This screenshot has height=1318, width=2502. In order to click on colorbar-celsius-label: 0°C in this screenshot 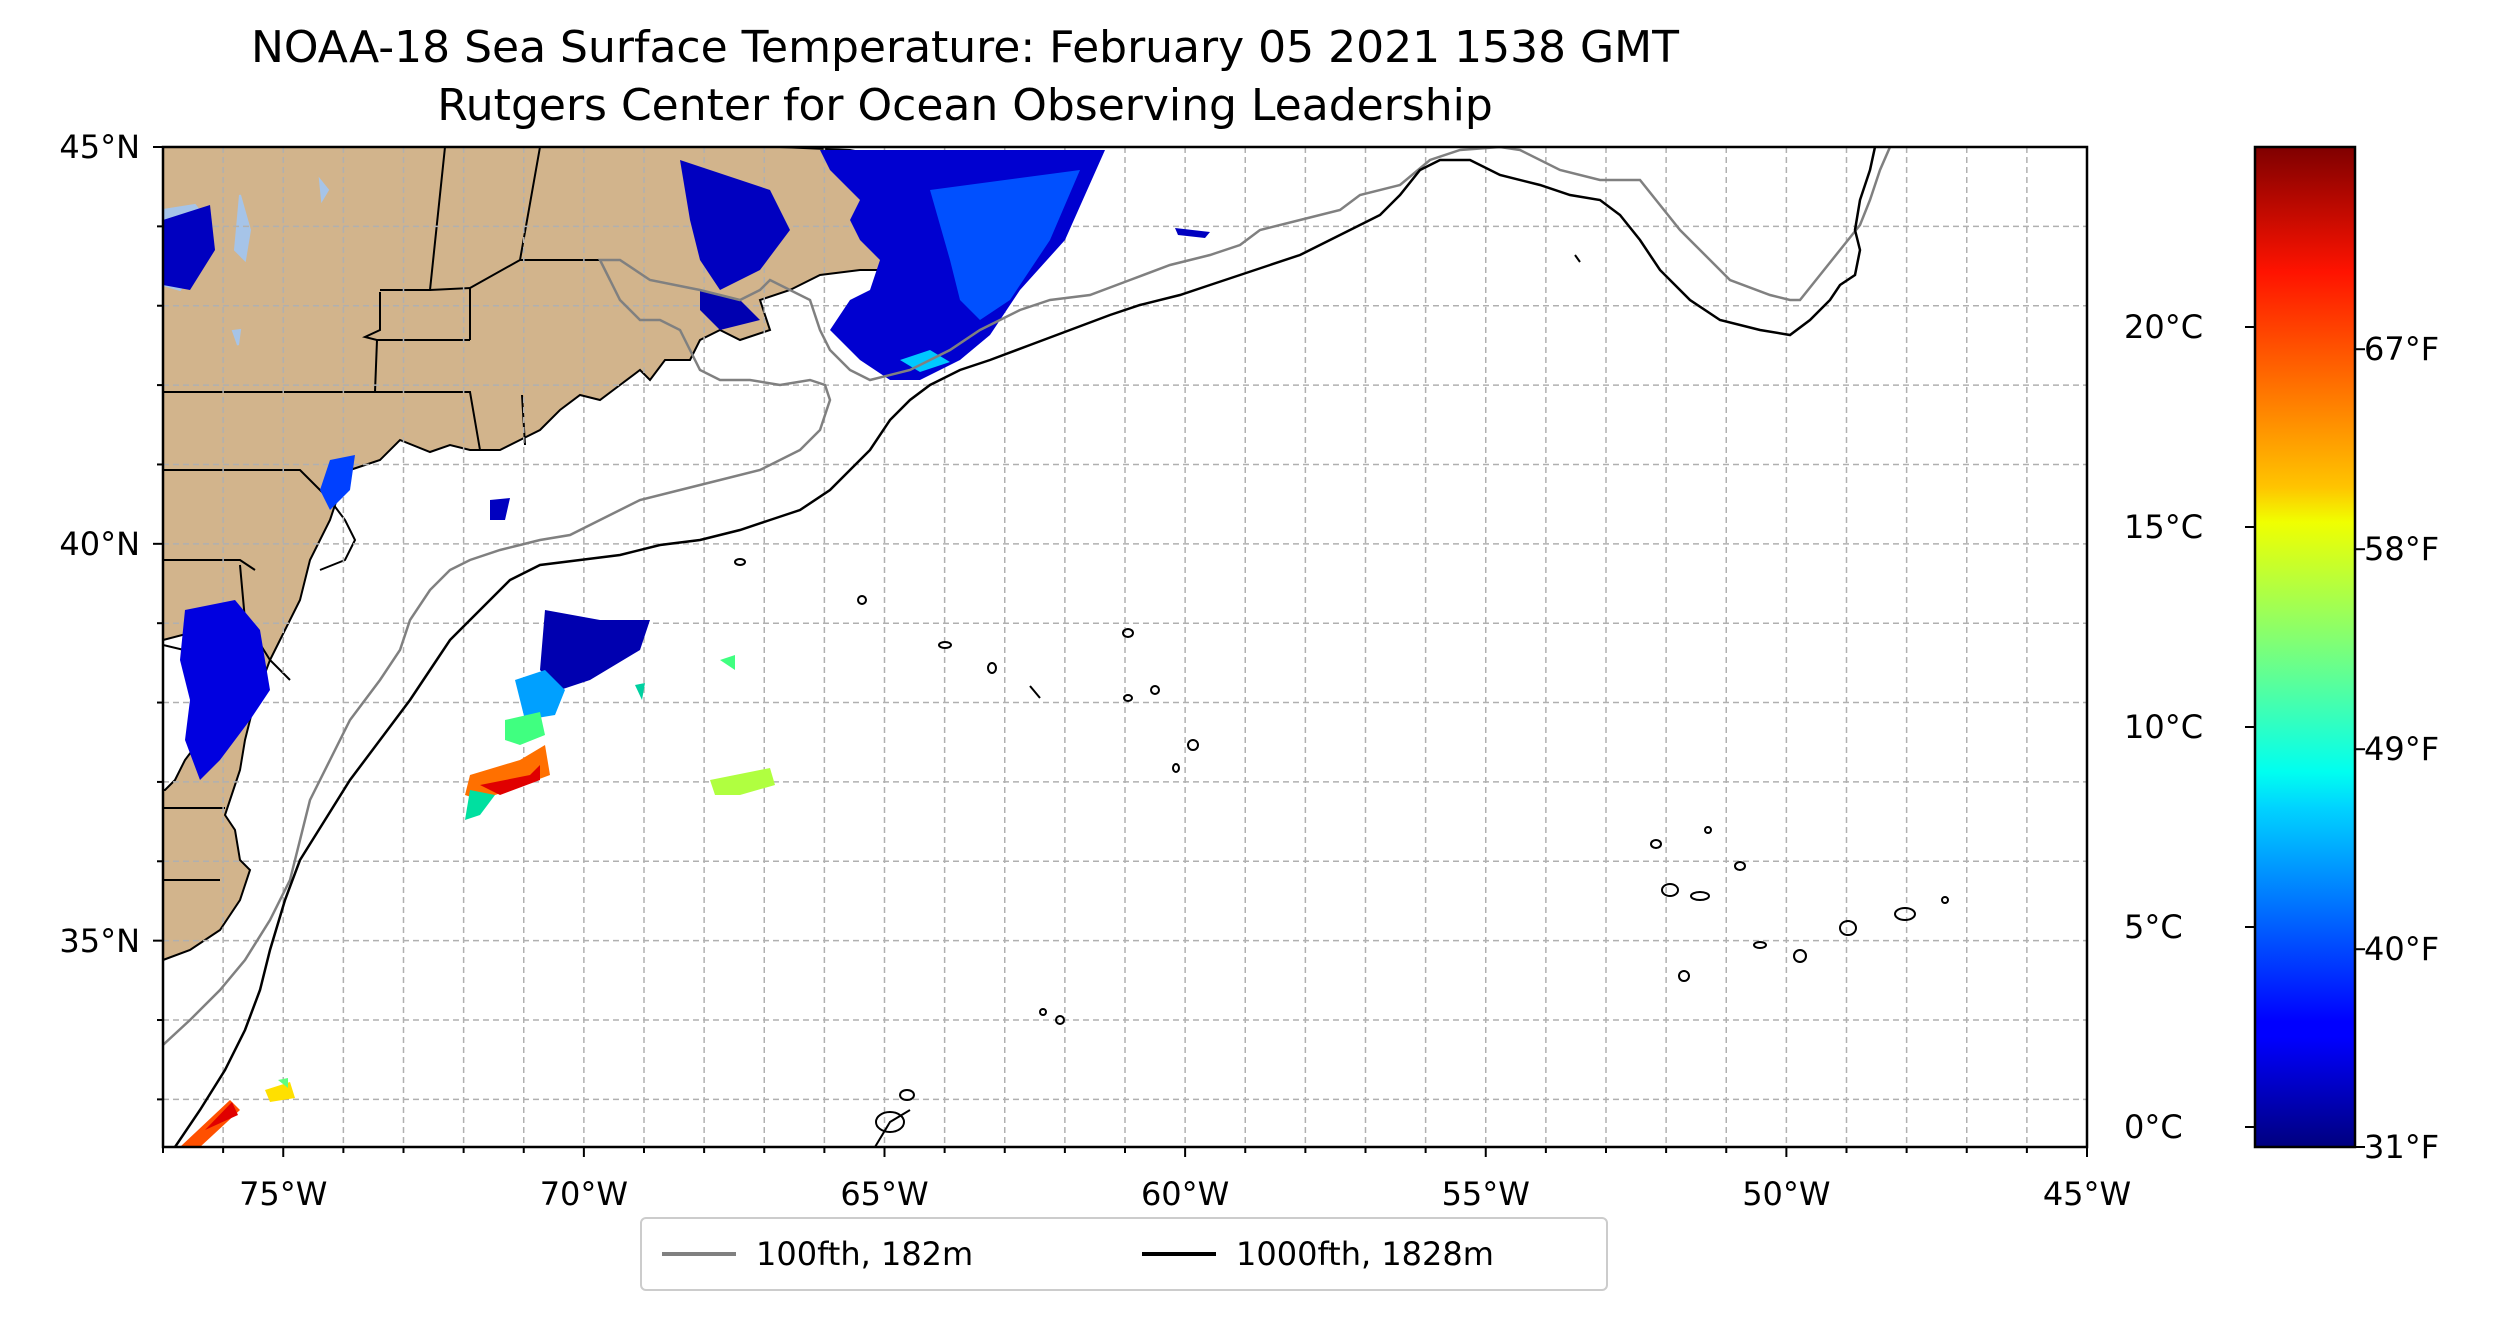, I will do `click(2153, 1127)`.